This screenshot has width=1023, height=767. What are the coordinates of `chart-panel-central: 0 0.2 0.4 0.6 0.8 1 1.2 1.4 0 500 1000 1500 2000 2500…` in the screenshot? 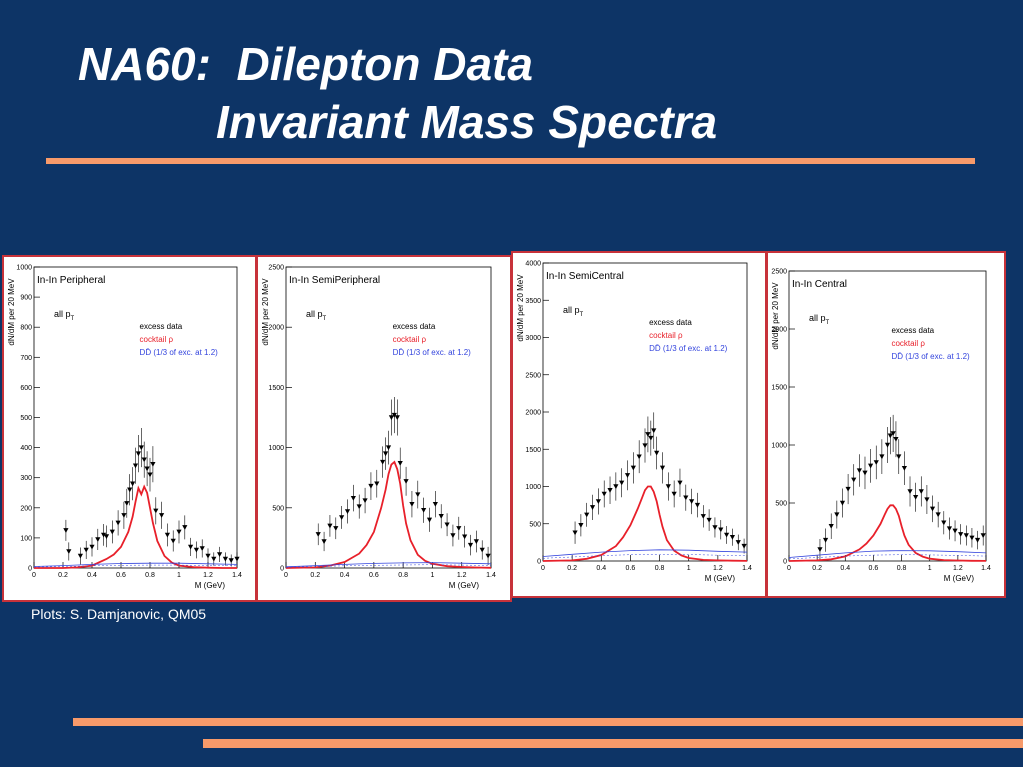 It's located at (886, 424).